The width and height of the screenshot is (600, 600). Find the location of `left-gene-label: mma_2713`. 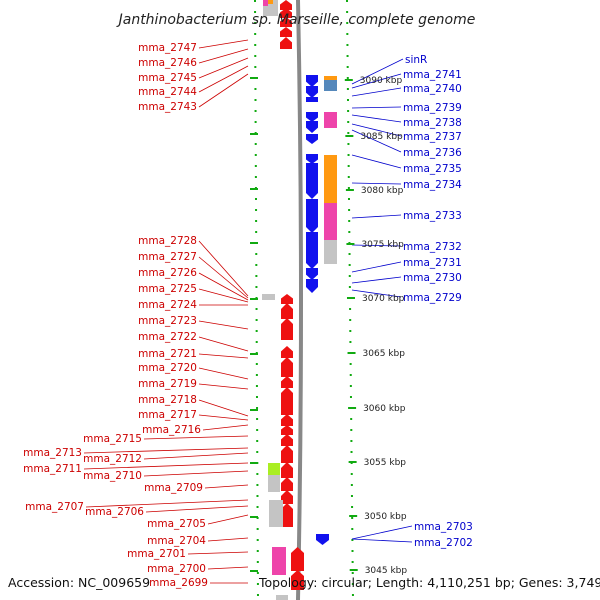

left-gene-label: mma_2713 is located at coordinates (52, 453).